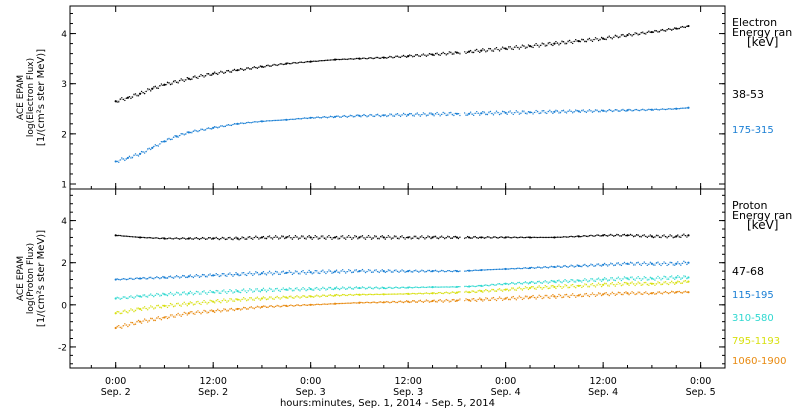 Image resolution: width=800 pixels, height=410 pixels. Describe the element at coordinates (753, 295) in the screenshot. I see `legend-entry: 115-195` at that location.